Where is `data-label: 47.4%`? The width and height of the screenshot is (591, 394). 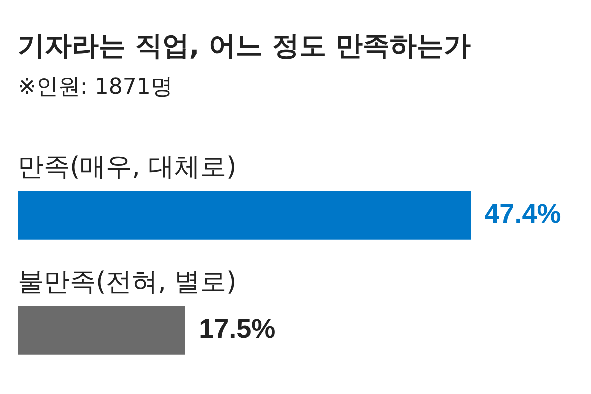
data-label: 47.4% is located at coordinates (523, 213).